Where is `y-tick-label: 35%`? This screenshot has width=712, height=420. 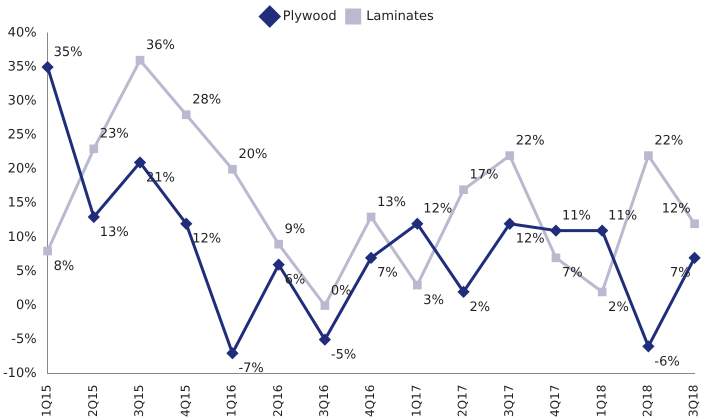
y-tick-label: 35% is located at coordinates (22, 66).